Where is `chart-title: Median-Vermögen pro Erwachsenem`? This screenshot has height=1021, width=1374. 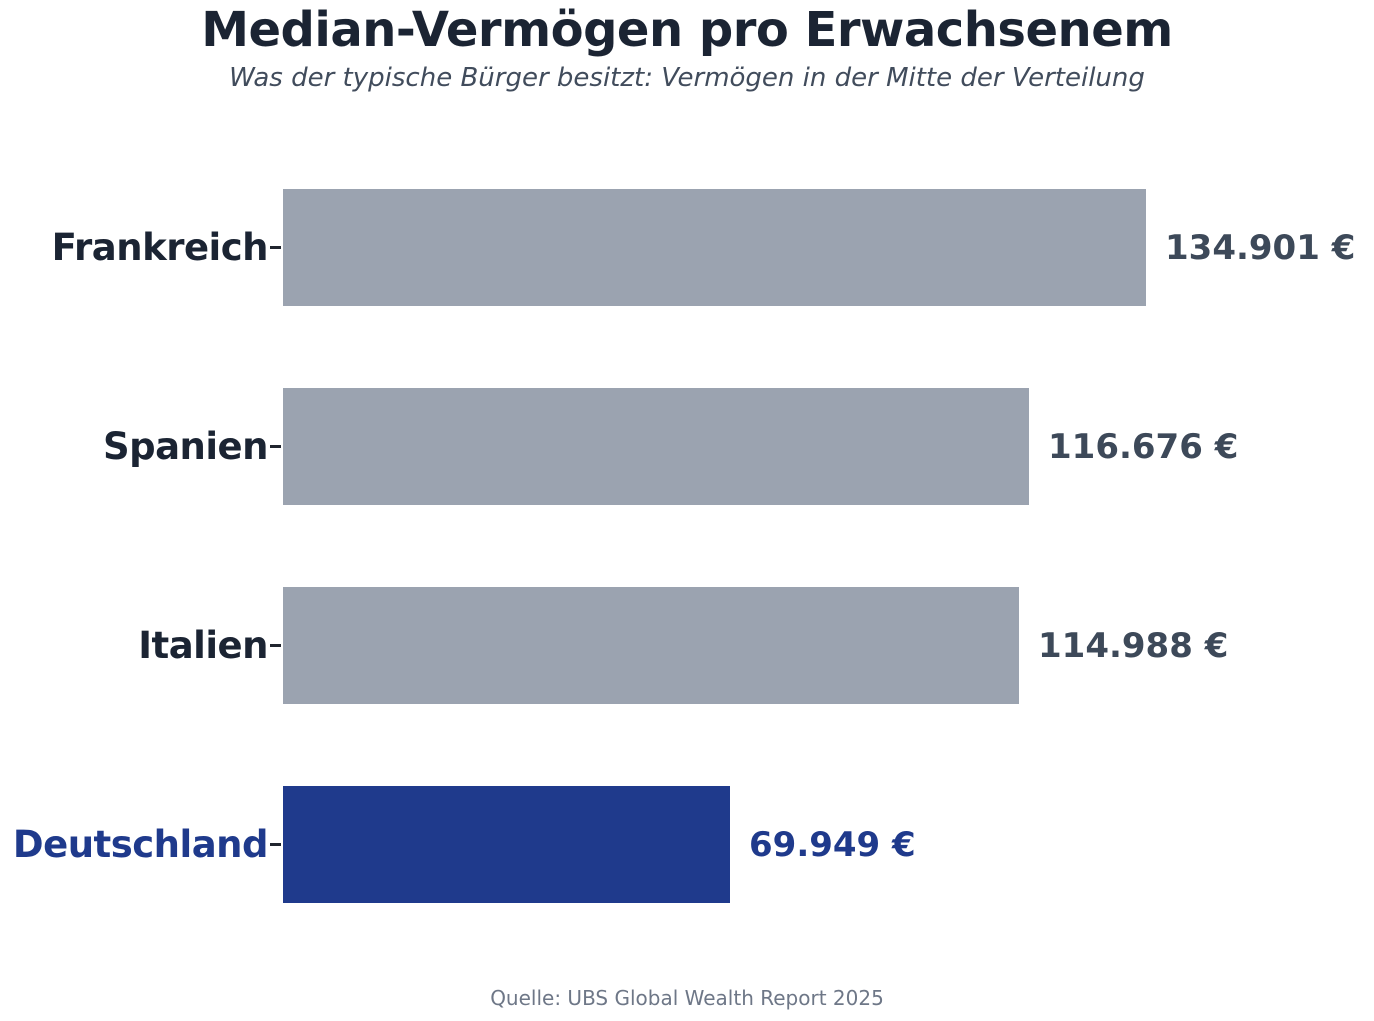 chart-title: Median-Vermögen pro Erwachsenem is located at coordinates (687, 30).